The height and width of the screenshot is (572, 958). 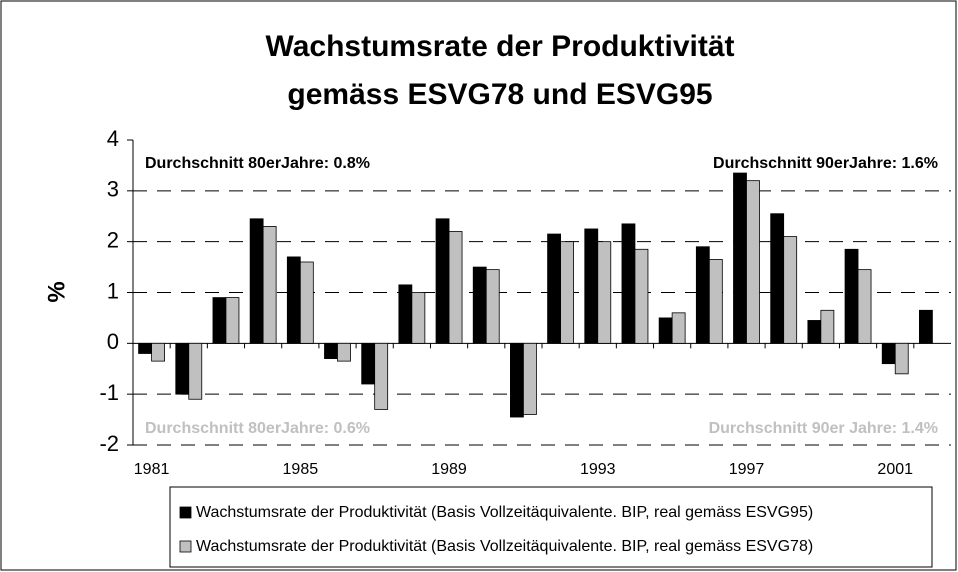 I want to click on x-tick-label: 1989, so click(x=449, y=469).